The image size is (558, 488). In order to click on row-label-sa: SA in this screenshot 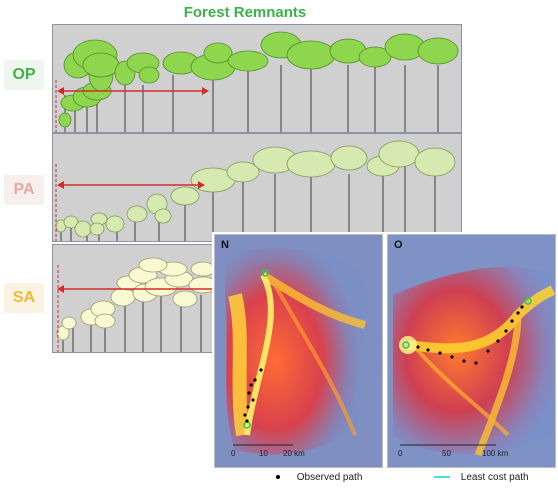, I will do `click(24, 298)`.